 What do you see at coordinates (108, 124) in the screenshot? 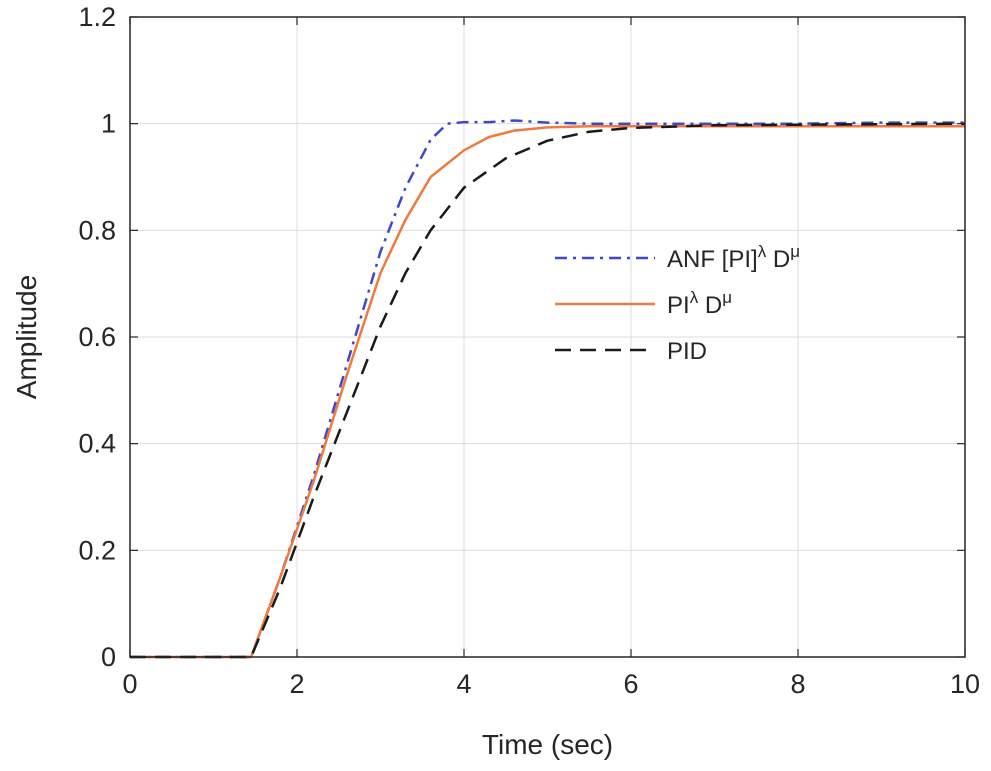
I see `y-tick-label: 1` at bounding box center [108, 124].